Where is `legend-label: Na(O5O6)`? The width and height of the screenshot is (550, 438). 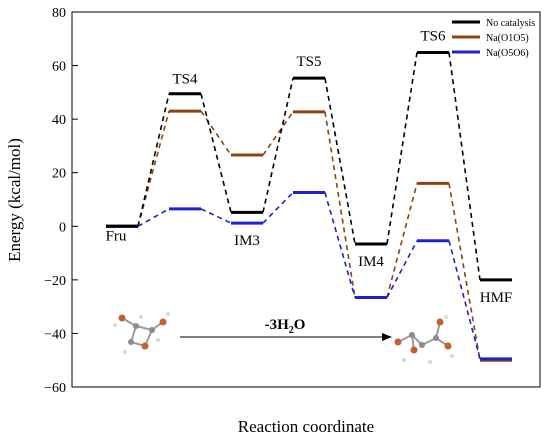 legend-label: Na(O5O6) is located at coordinates (507, 53).